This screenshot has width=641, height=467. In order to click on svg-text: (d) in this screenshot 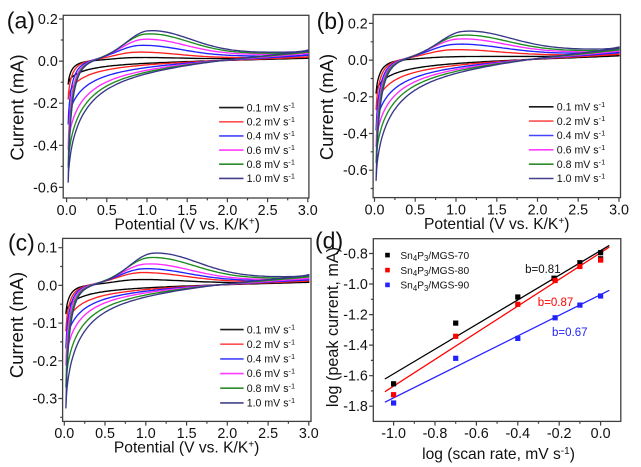, I will do `click(329, 240)`.